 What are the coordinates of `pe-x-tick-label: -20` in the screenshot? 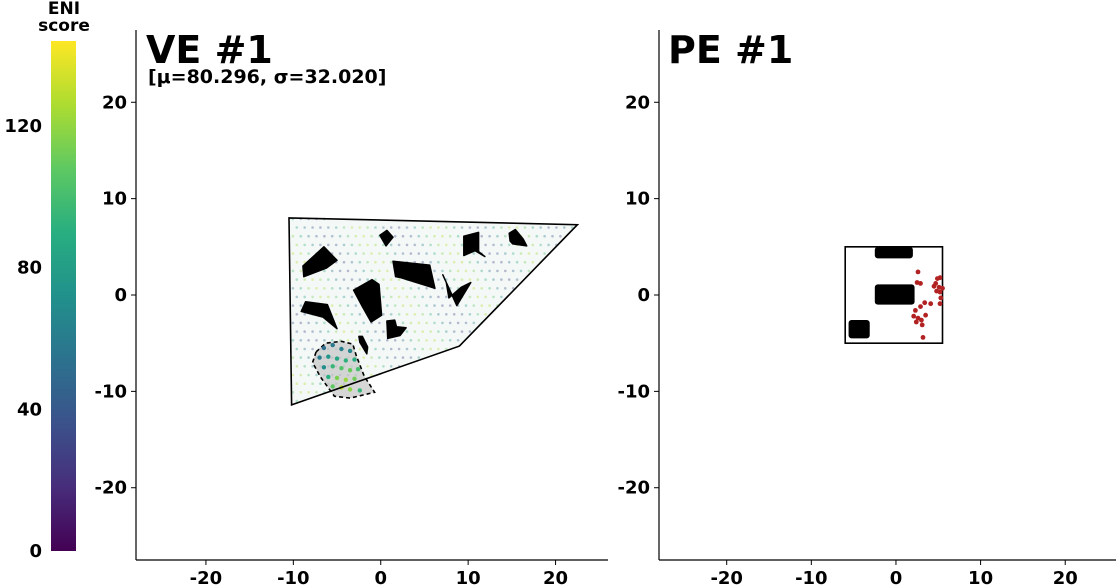 It's located at (726, 576).